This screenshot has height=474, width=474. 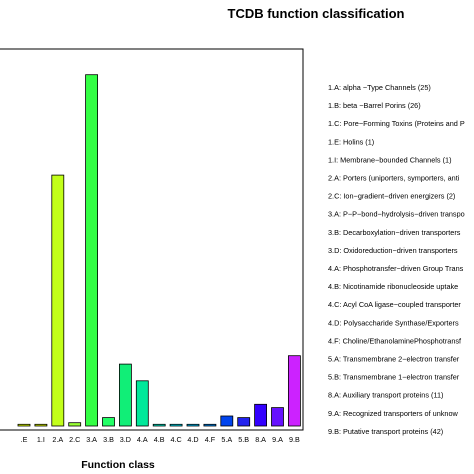 What do you see at coordinates (159, 425) in the screenshot?
I see `bar-4-b` at bounding box center [159, 425].